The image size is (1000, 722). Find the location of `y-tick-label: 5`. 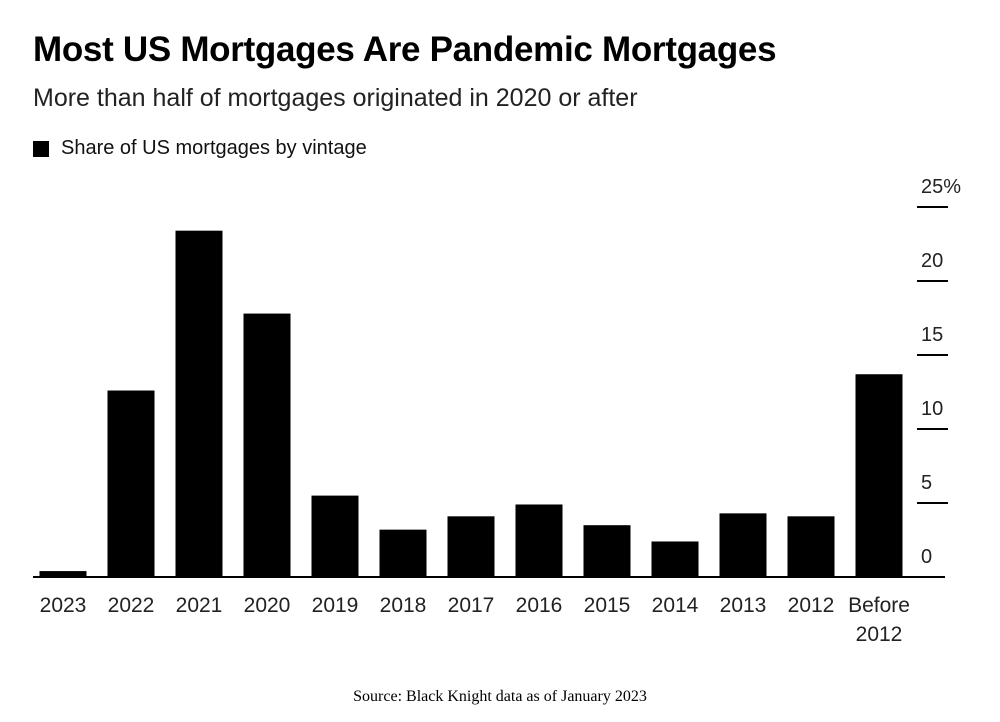

y-tick-label: 5 is located at coordinates (926, 483).